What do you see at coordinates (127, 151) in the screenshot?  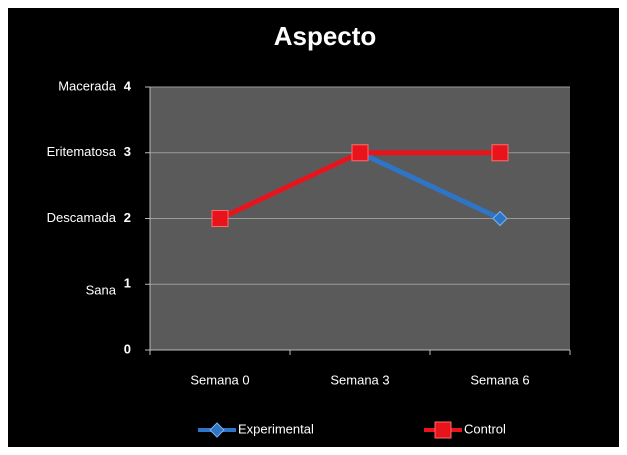 I see `y-tick-label: 3` at bounding box center [127, 151].